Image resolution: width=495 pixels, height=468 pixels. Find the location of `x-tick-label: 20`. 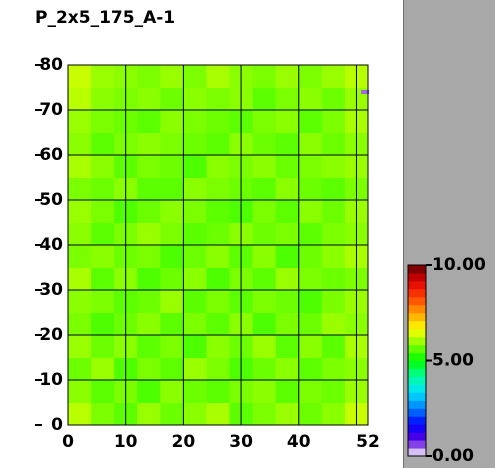

x-tick-label: 20 is located at coordinates (184, 442).